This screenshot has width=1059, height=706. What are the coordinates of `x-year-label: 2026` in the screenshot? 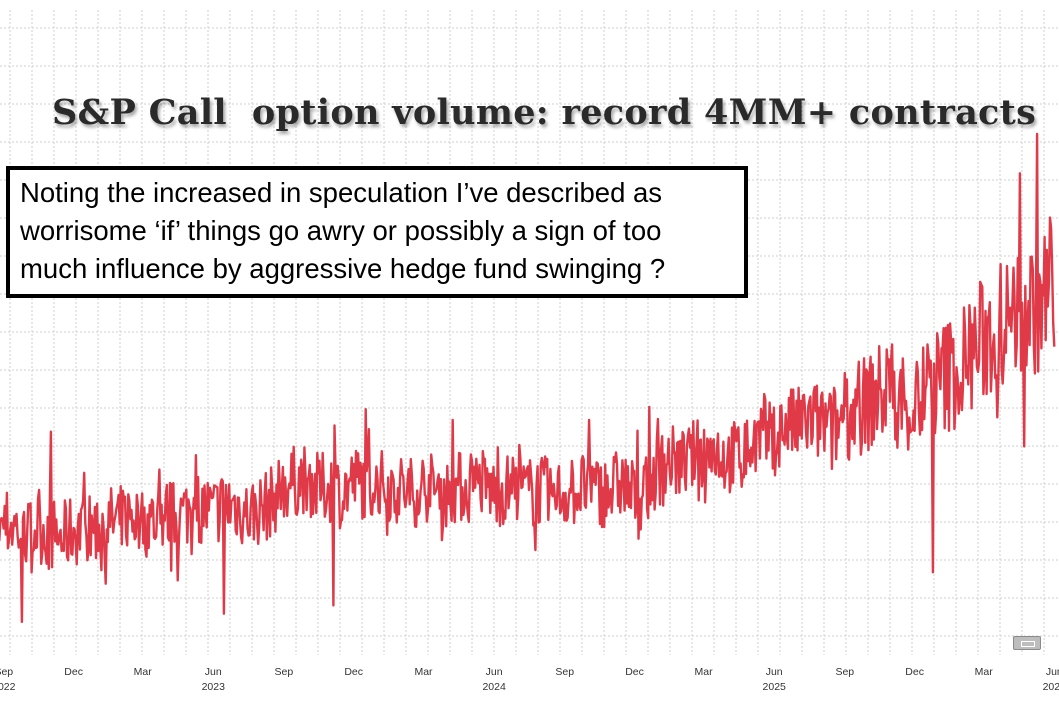 It's located at (1051, 687).